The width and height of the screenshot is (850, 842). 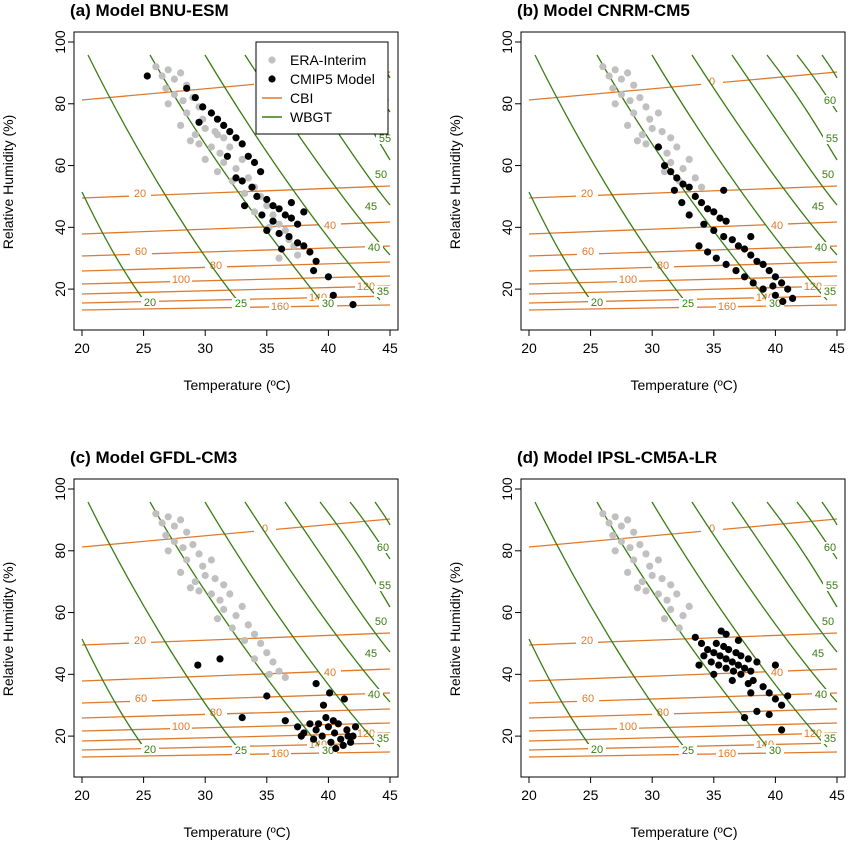 I want to click on wbgt-contour-label: 35, so click(x=383, y=292).